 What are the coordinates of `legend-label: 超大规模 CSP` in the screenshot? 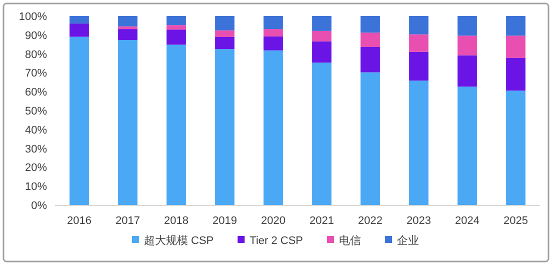 It's located at (179, 240).